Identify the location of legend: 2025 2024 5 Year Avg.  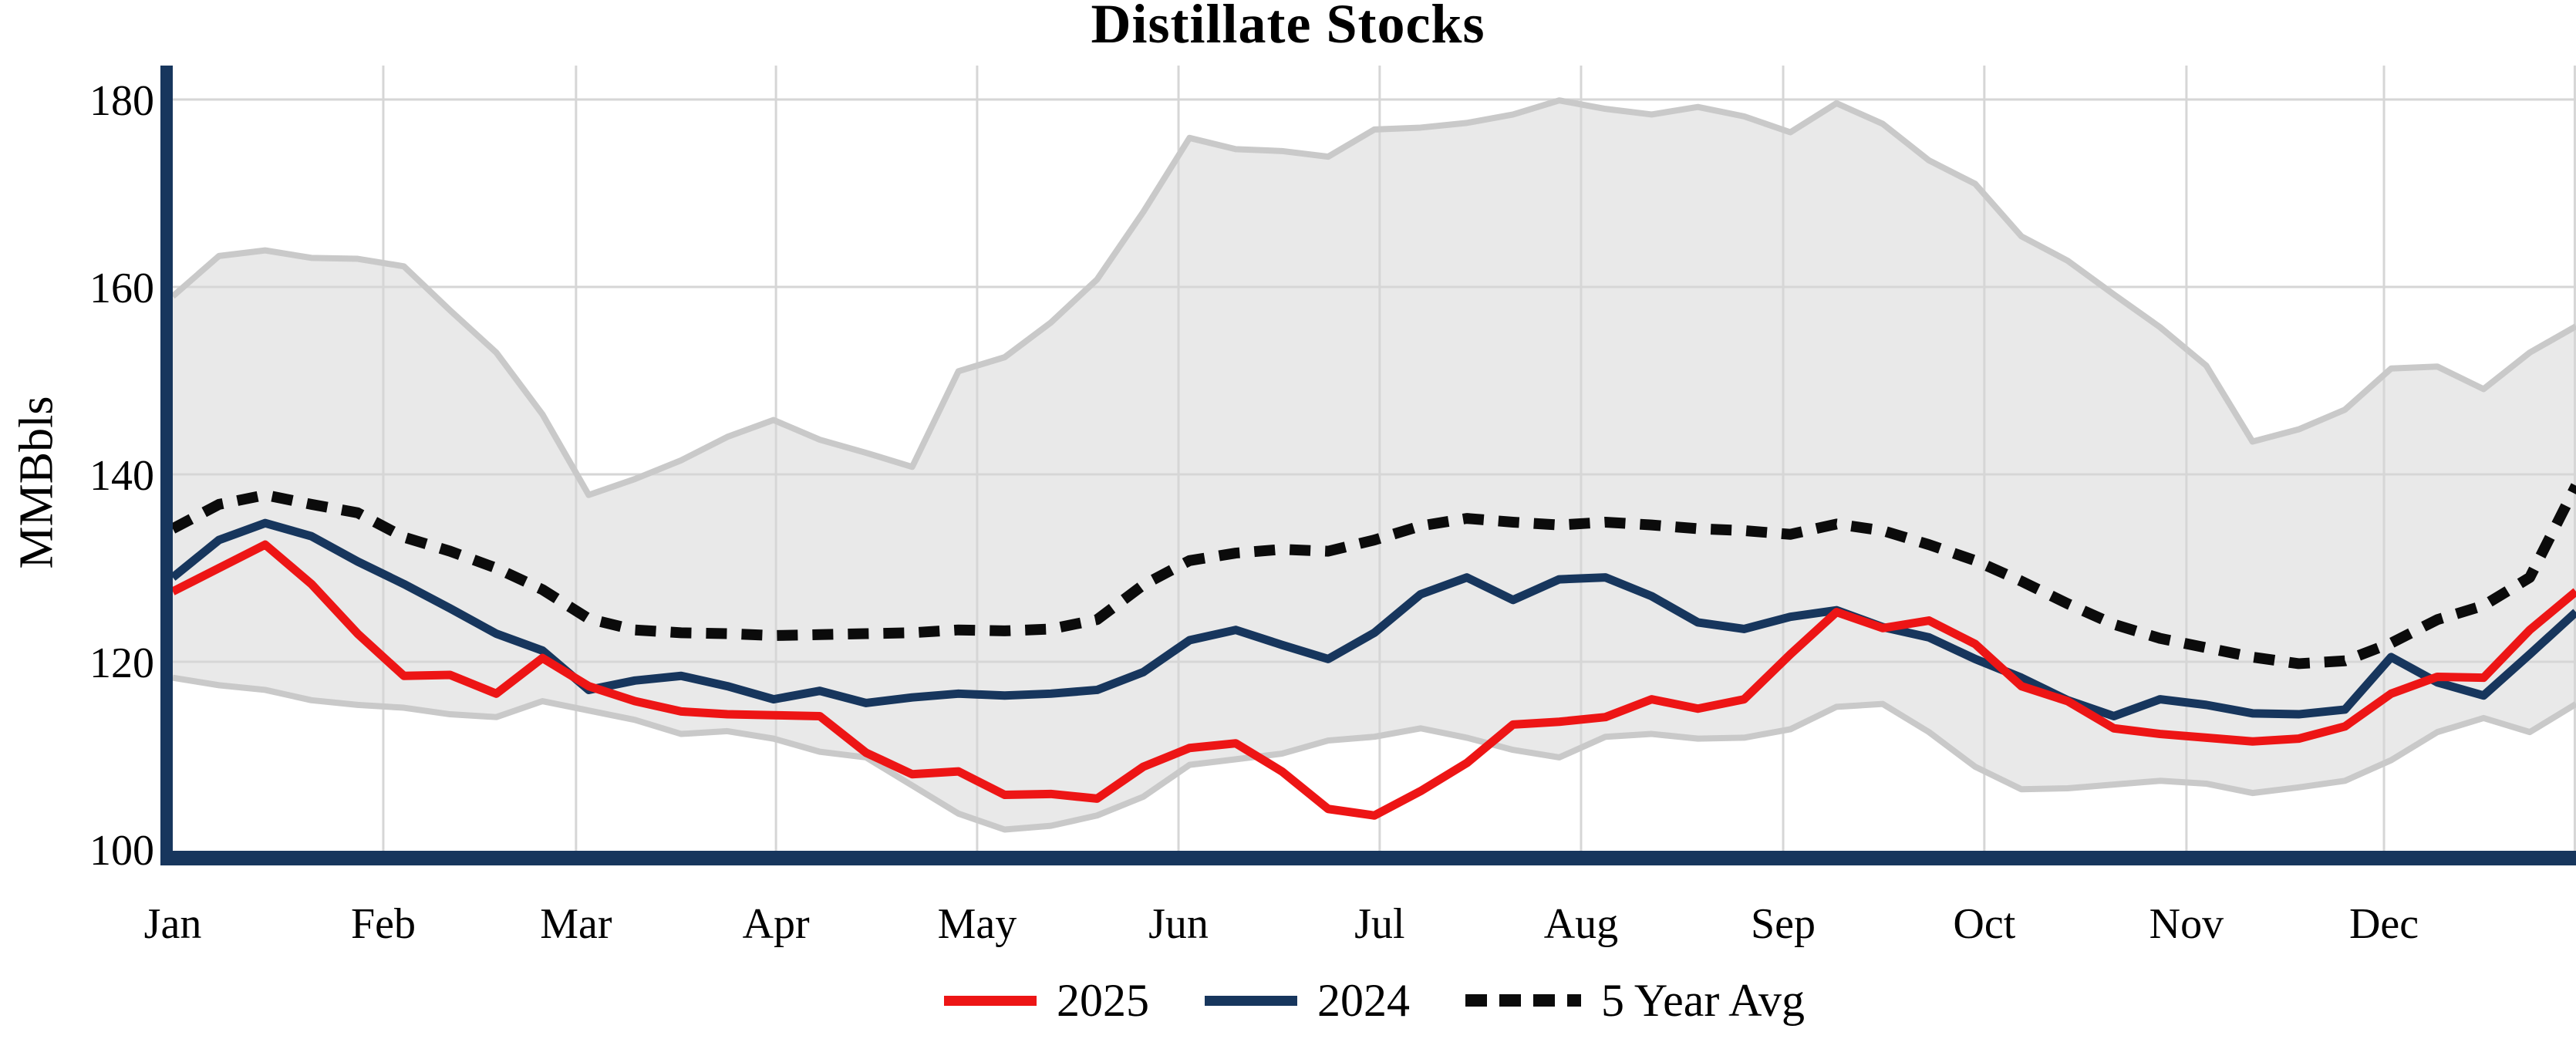
(1374, 1000).